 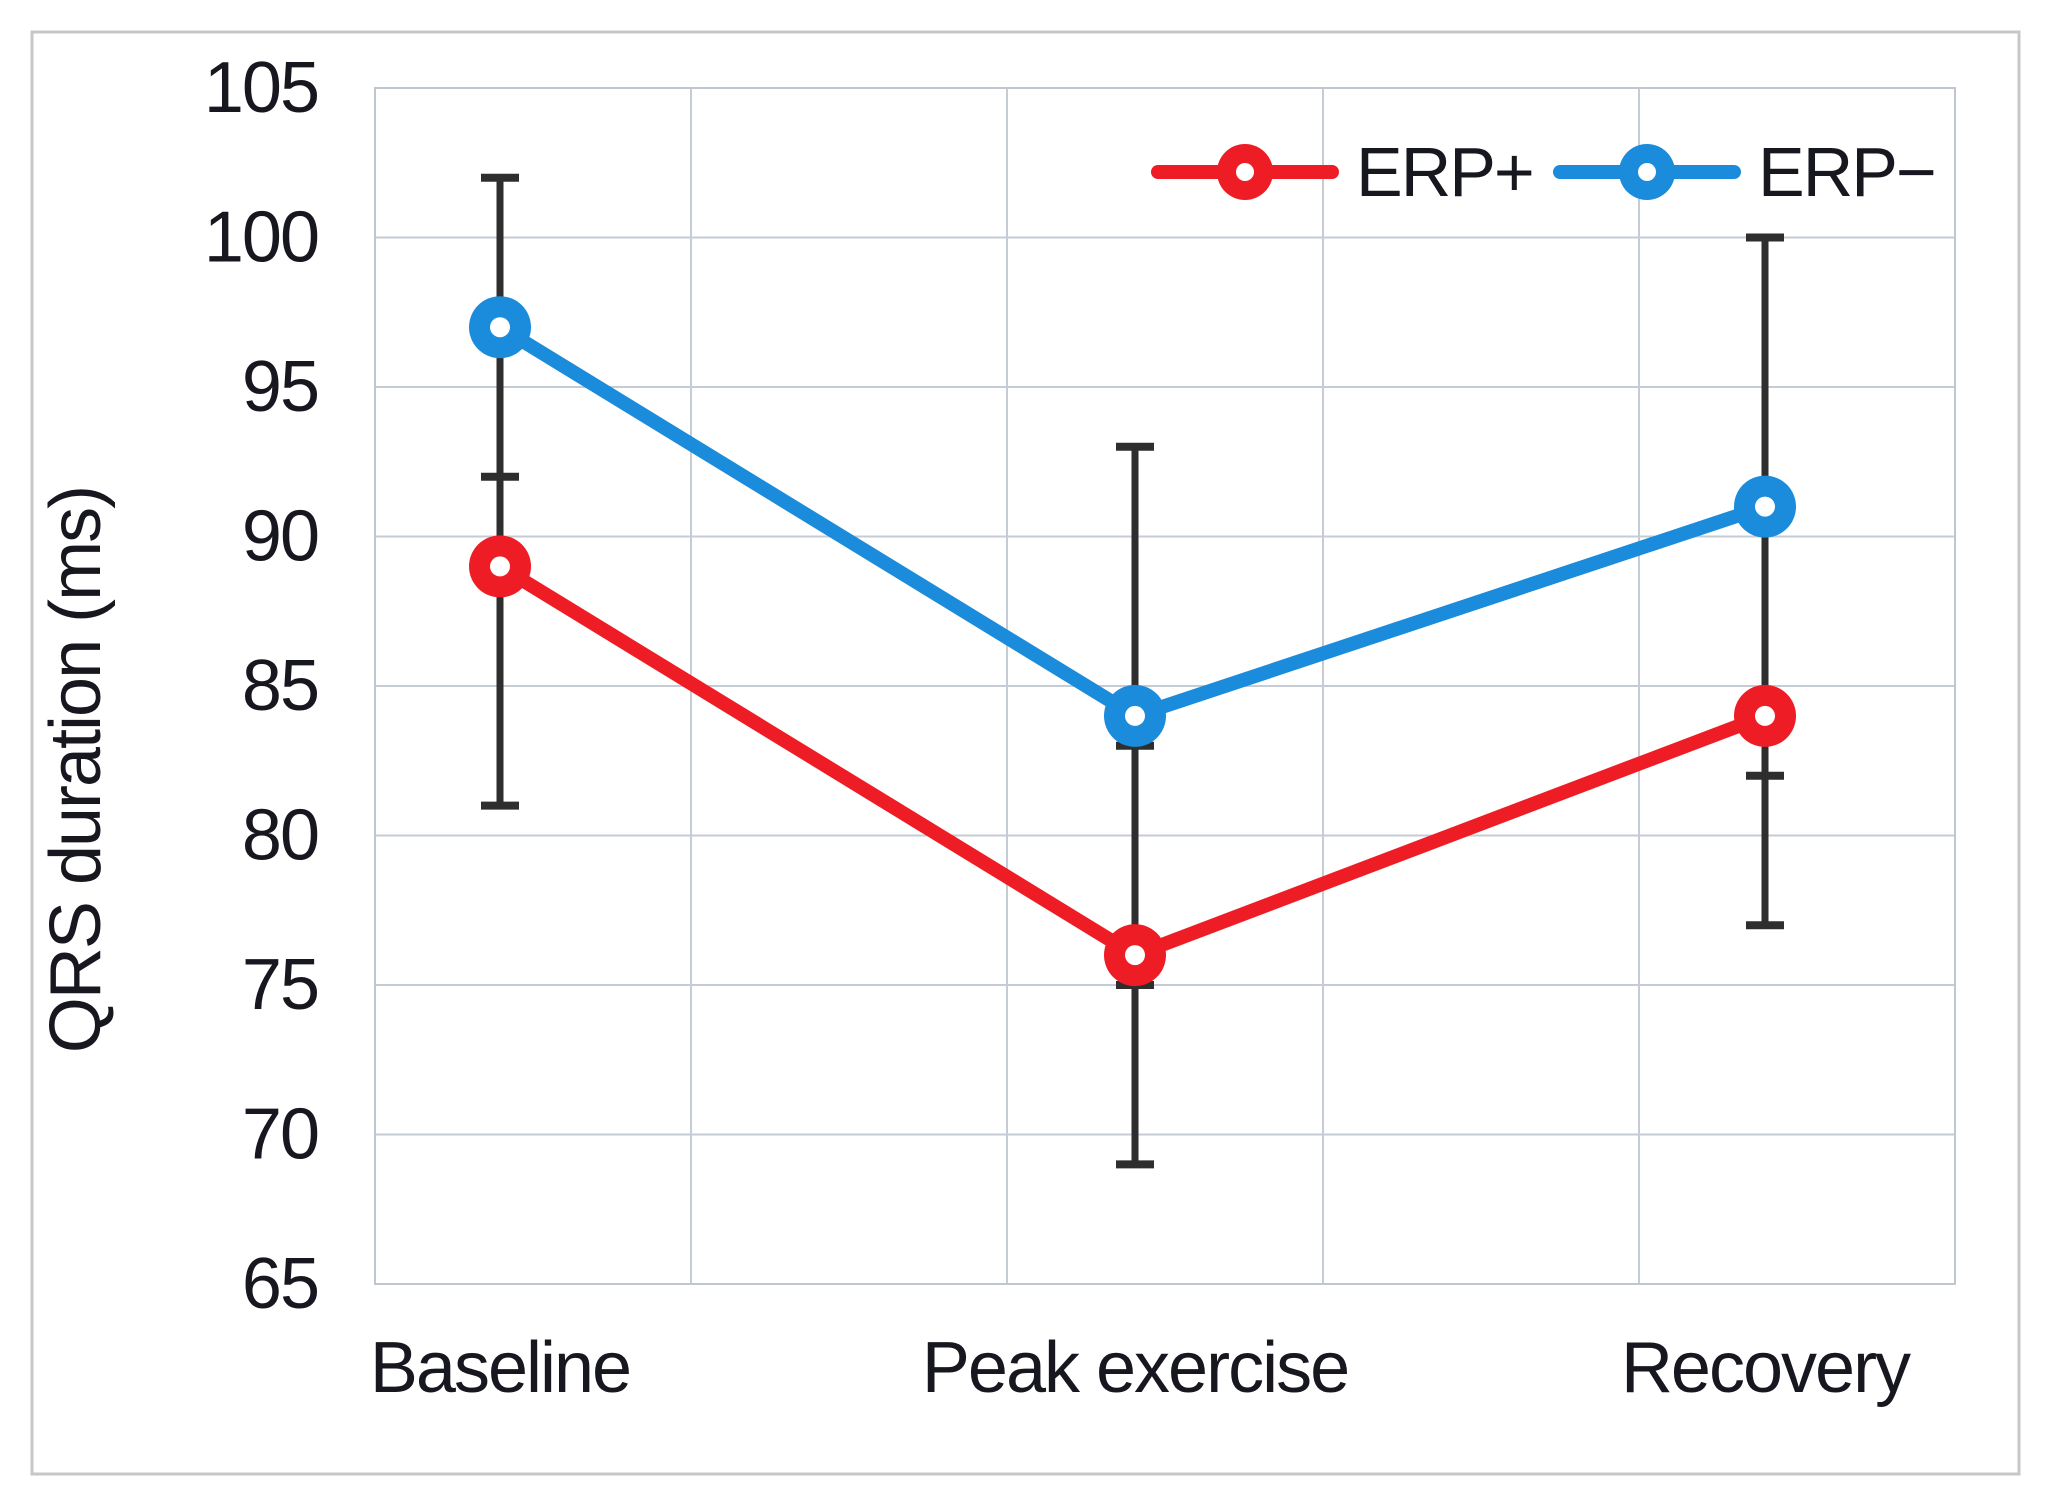 What do you see at coordinates (280, 387) in the screenshot?
I see `y-tick-label: 95` at bounding box center [280, 387].